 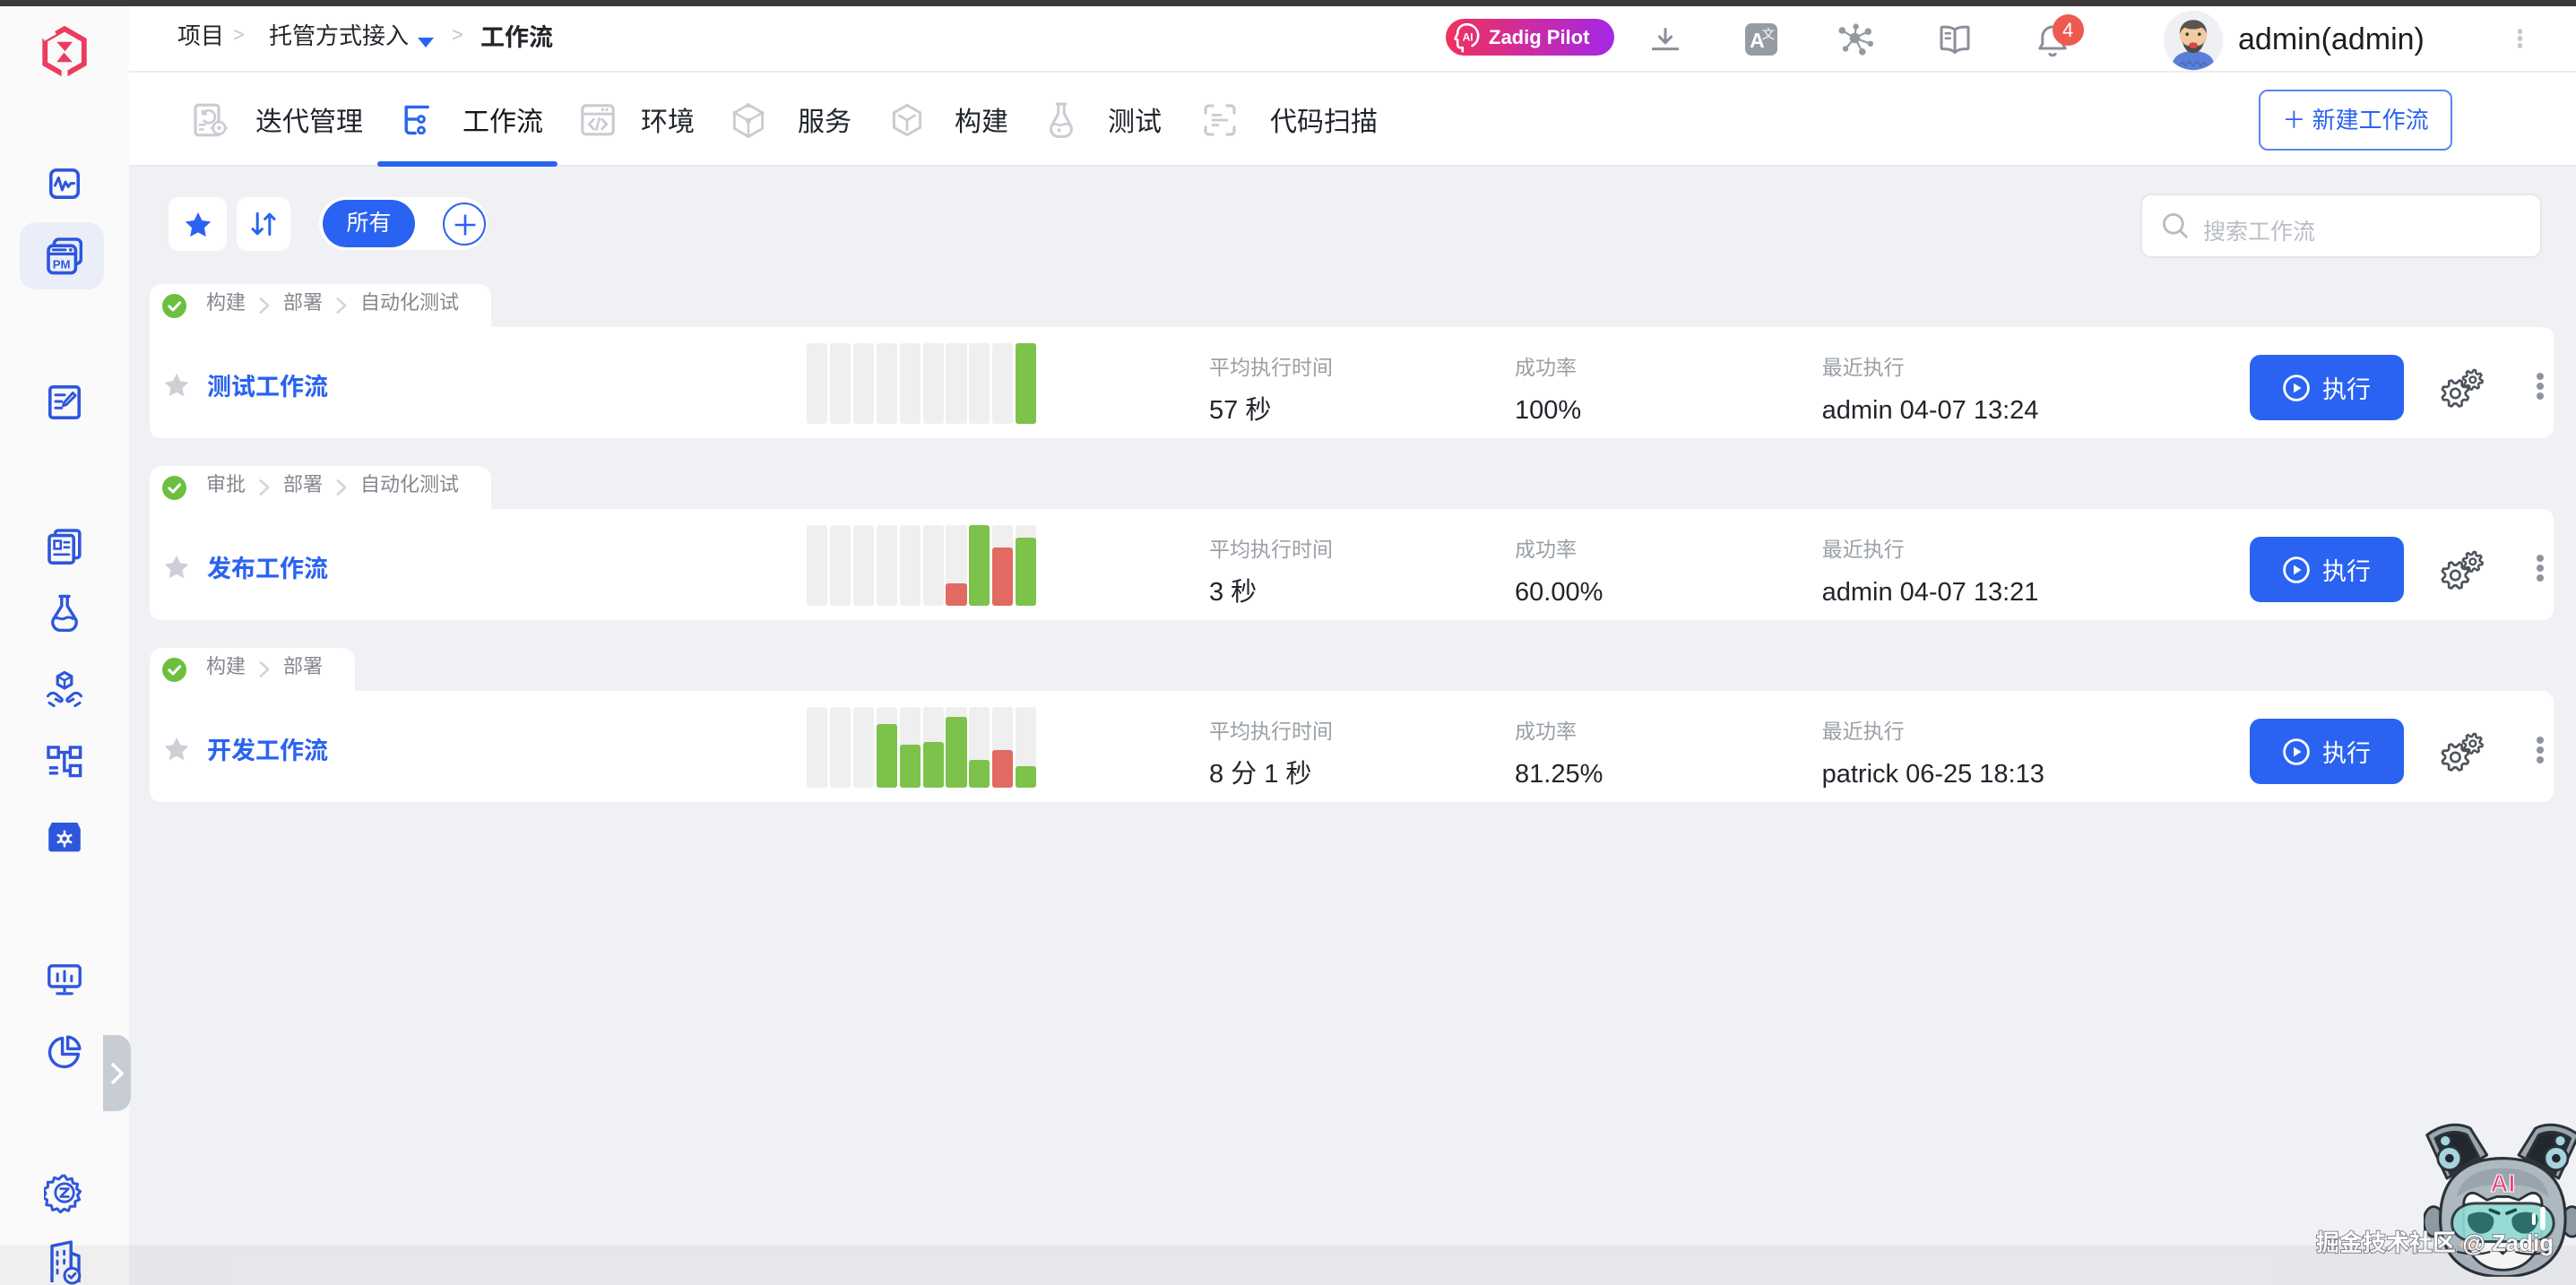 I want to click on svg-text: 文, so click(x=1768, y=33).